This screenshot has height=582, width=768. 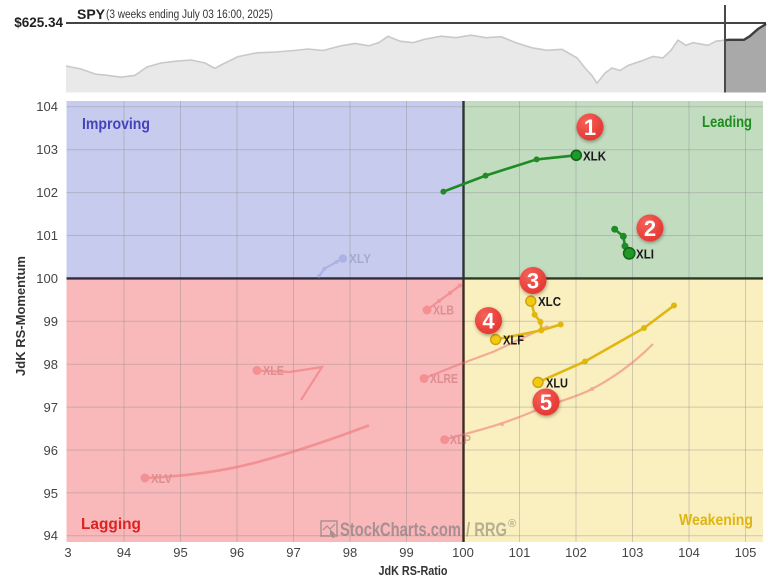 I want to click on svg-text: XLY, so click(x=360, y=259).